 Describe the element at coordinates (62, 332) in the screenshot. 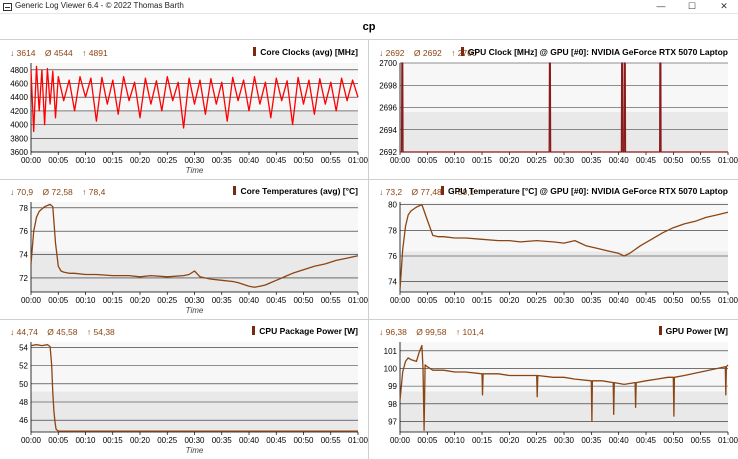

I see `stat-avg: Ø 45,58` at that location.